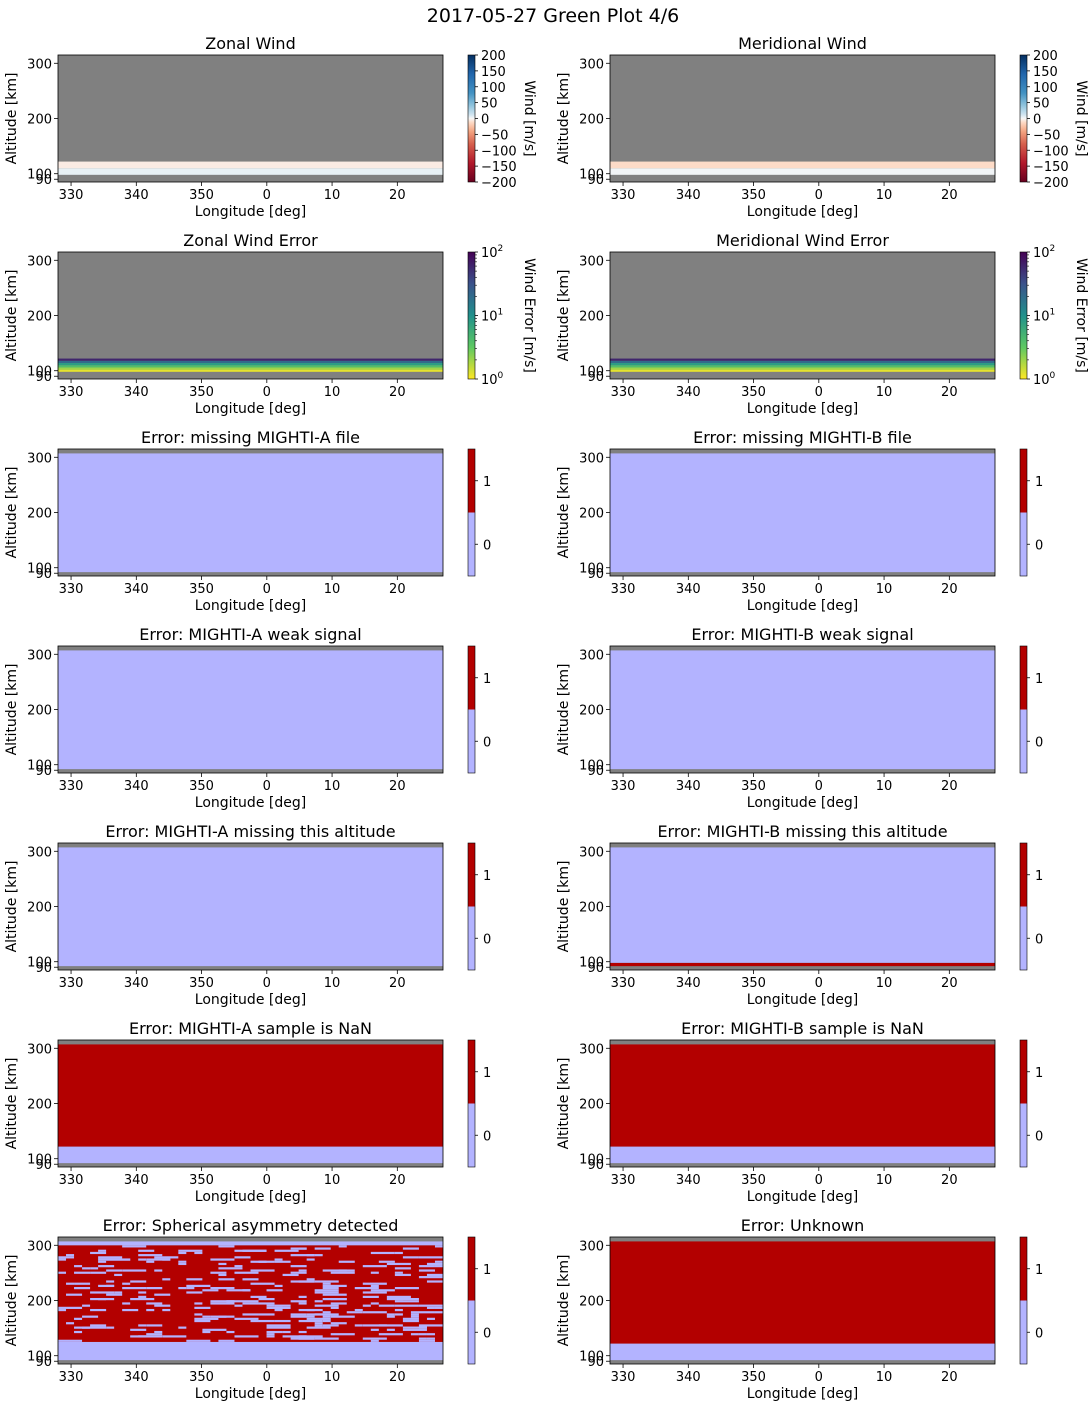 The width and height of the screenshot is (1092, 1412). What do you see at coordinates (529, 118) in the screenshot?
I see `colorbar-label: Wind [m/s]` at bounding box center [529, 118].